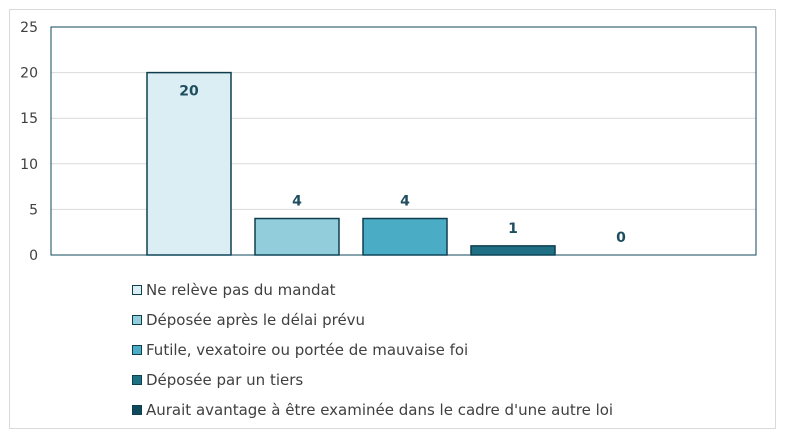  Describe the element at coordinates (372, 320) in the screenshot. I see `legend-item: Déposée après le délai prévu` at that location.